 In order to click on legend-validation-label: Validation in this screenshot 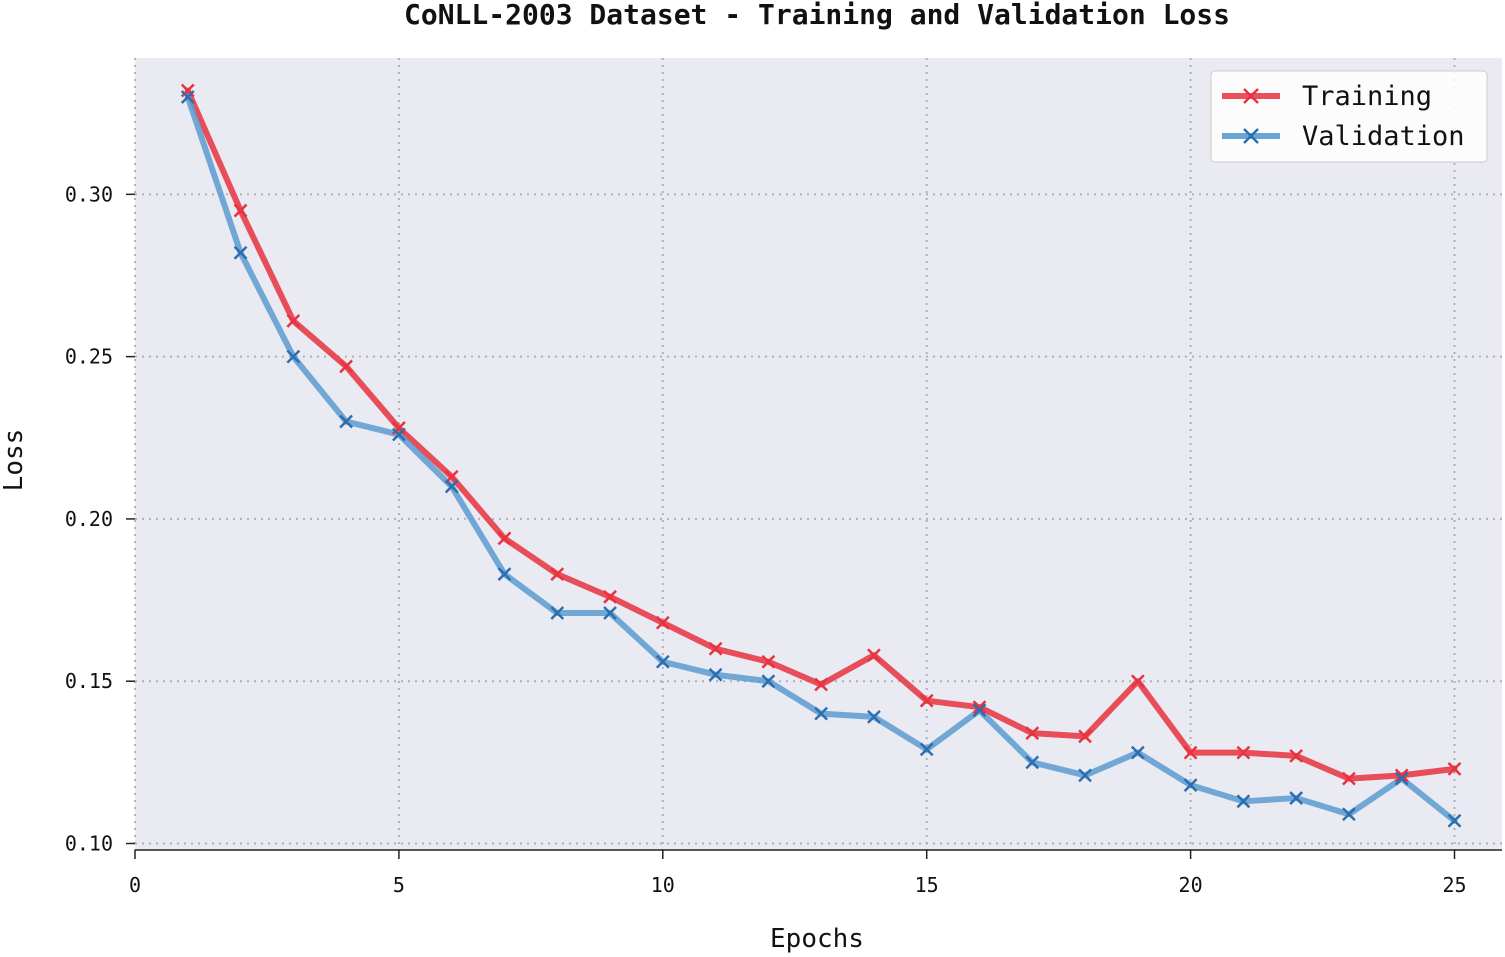, I will do `click(1383, 136)`.